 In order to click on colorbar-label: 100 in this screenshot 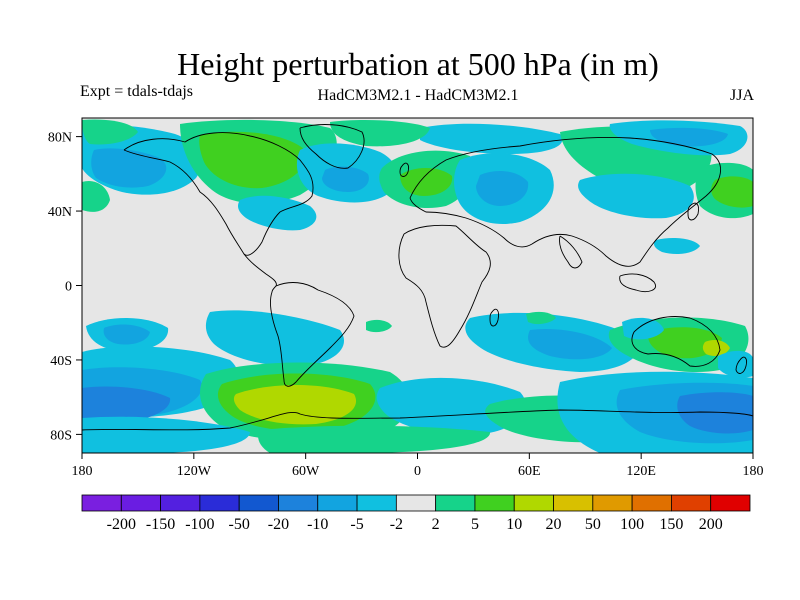, I will do `click(632, 524)`.